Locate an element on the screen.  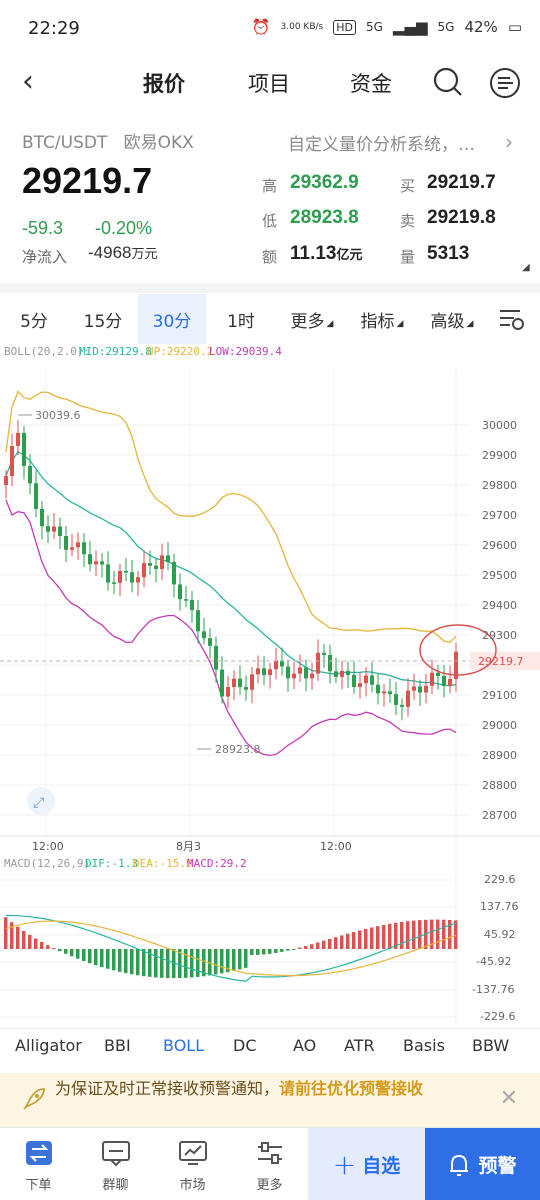
macd-axis-labels: 229.6 137.76 45.92 -45.92 -137.76 -229.6 is located at coordinates (495, 948).